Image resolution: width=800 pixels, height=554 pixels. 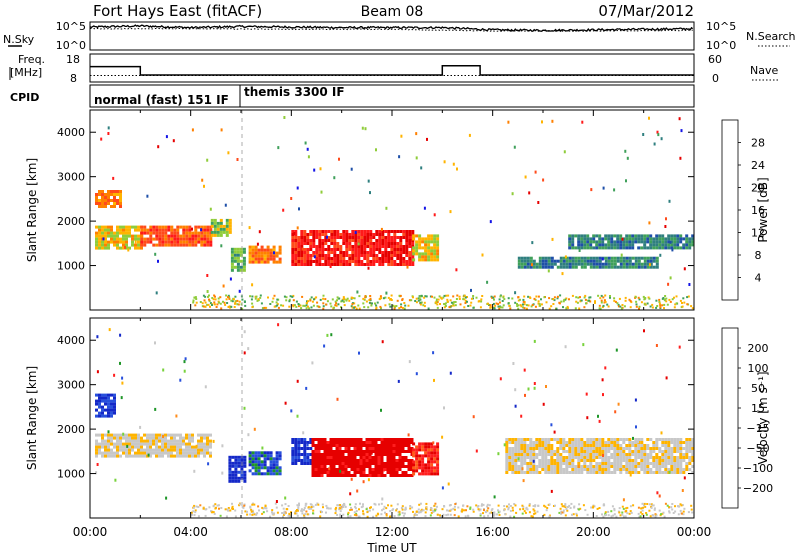 I want to click on power-cbar-tick-4: 20, so click(x=758, y=188).